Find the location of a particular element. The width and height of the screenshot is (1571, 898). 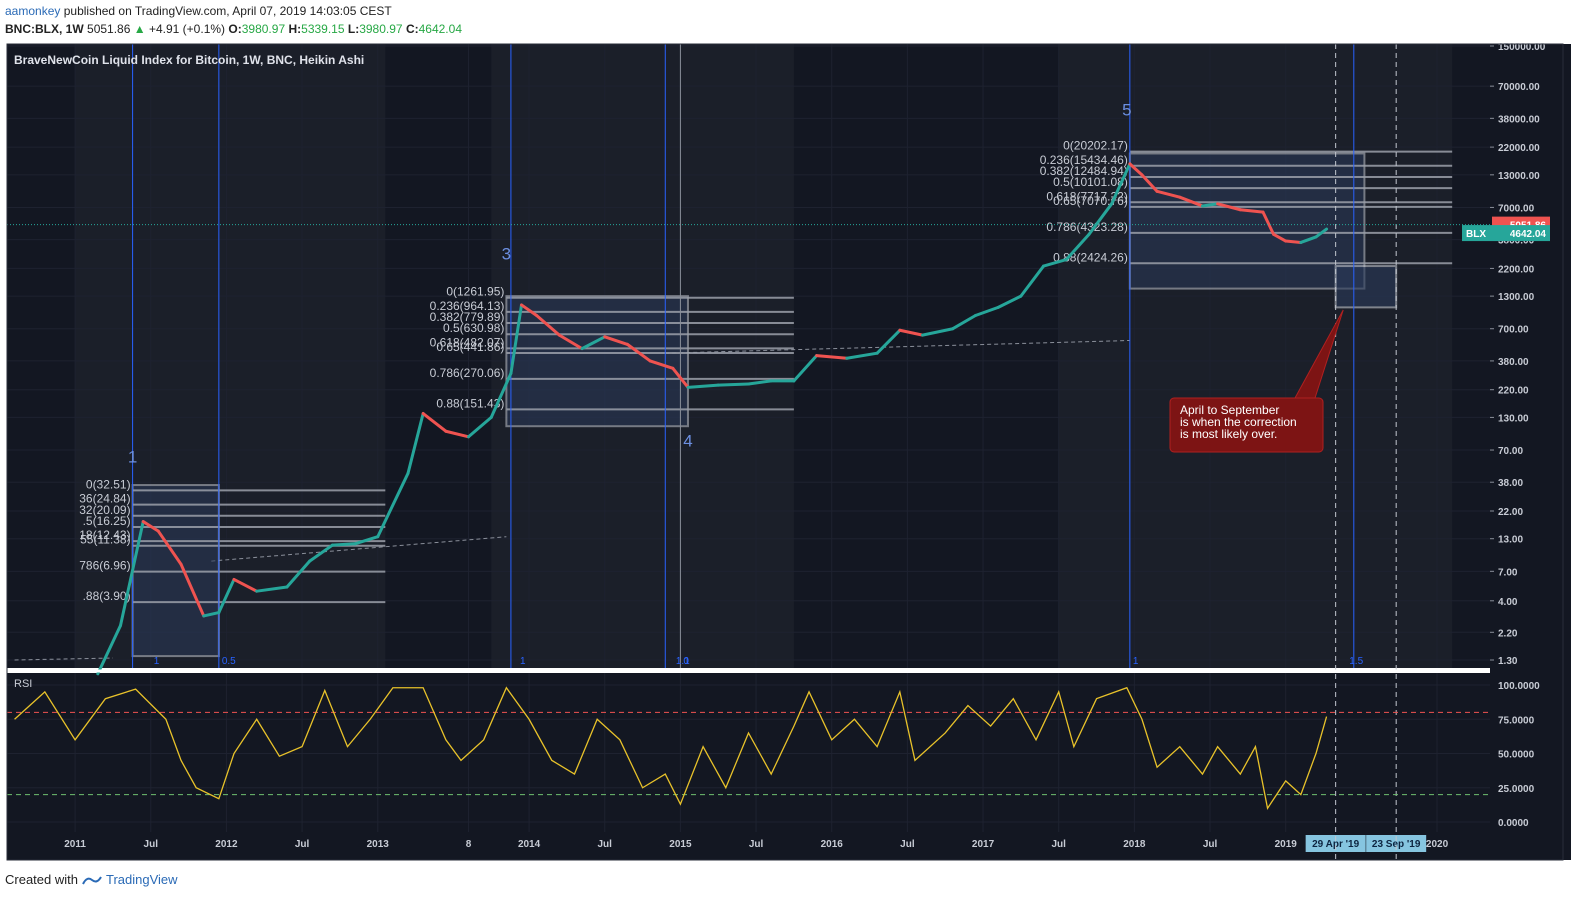

fib-label: 0.88(151.43) is located at coordinates (470, 403).